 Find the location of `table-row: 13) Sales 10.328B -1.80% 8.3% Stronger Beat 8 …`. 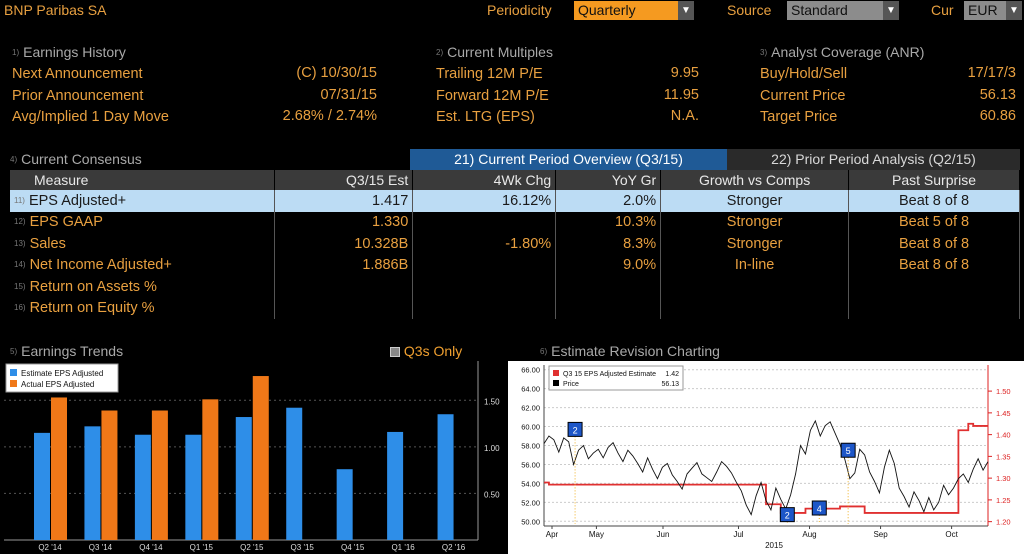

table-row: 13) Sales 10.328B -1.80% 8.3% Stronger Beat 8 … is located at coordinates (515, 244).